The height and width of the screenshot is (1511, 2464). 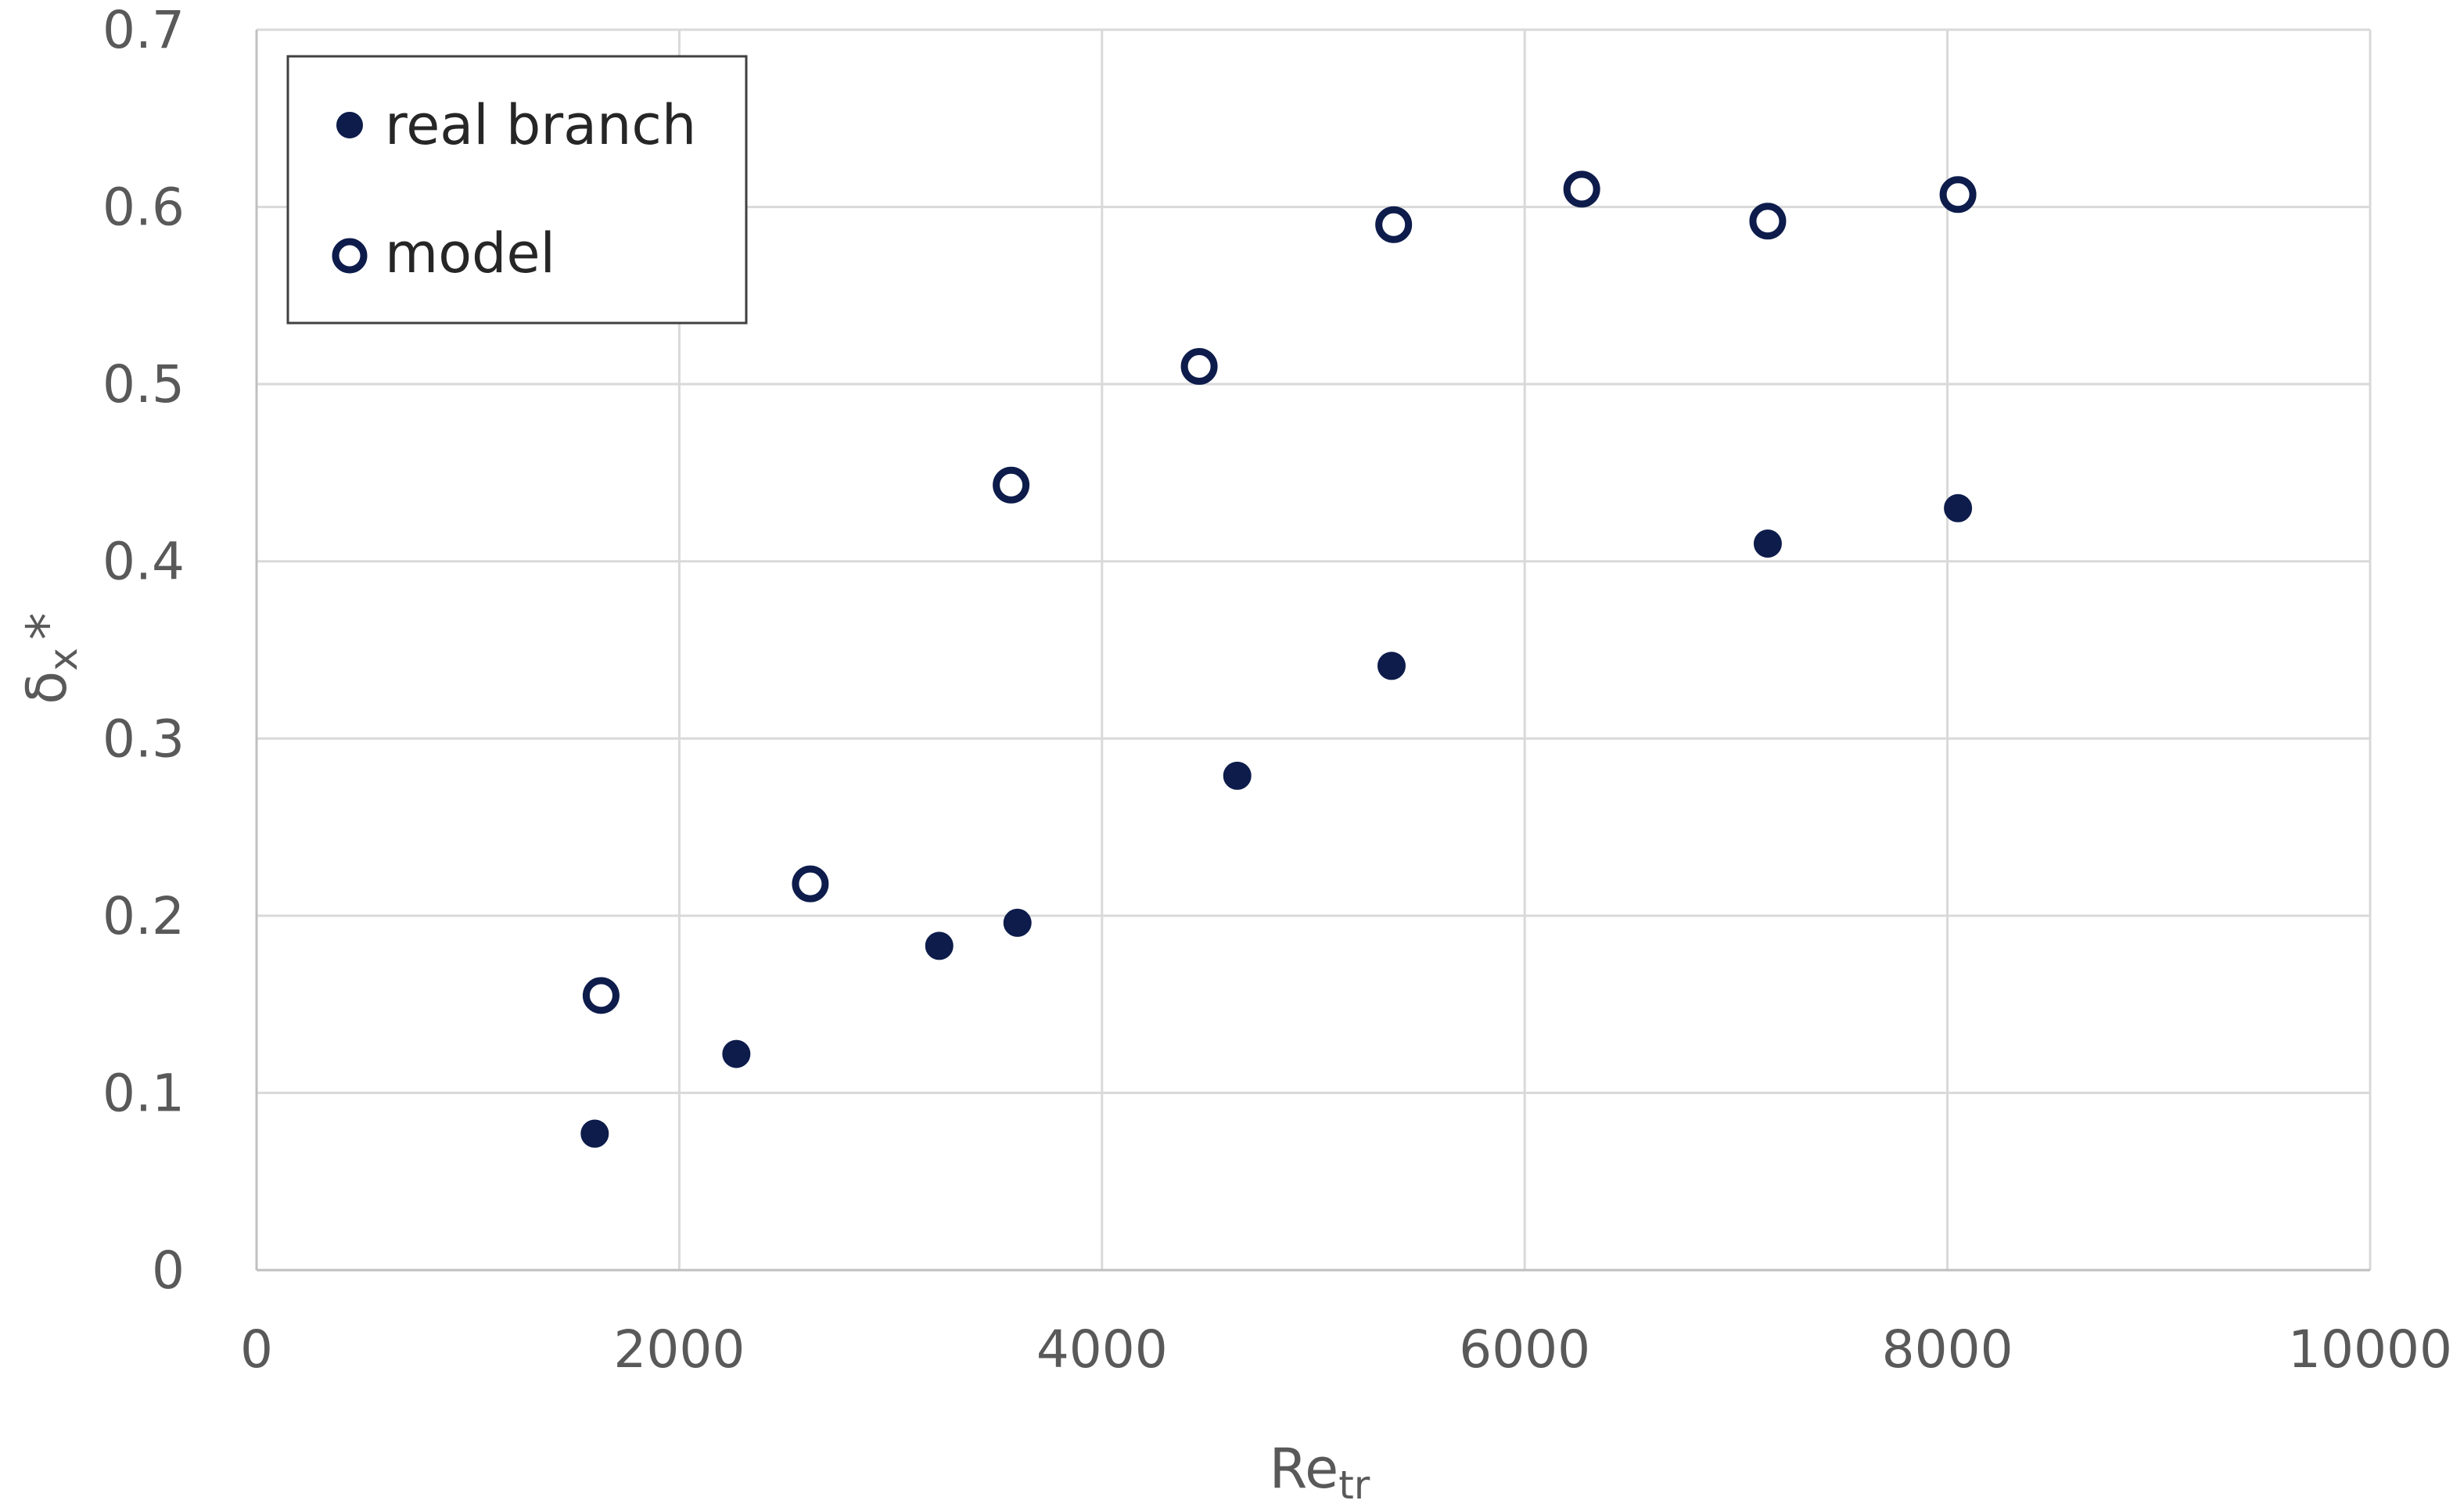 I want to click on x-axis-title-subscript: tr, so click(x=1354, y=1485).